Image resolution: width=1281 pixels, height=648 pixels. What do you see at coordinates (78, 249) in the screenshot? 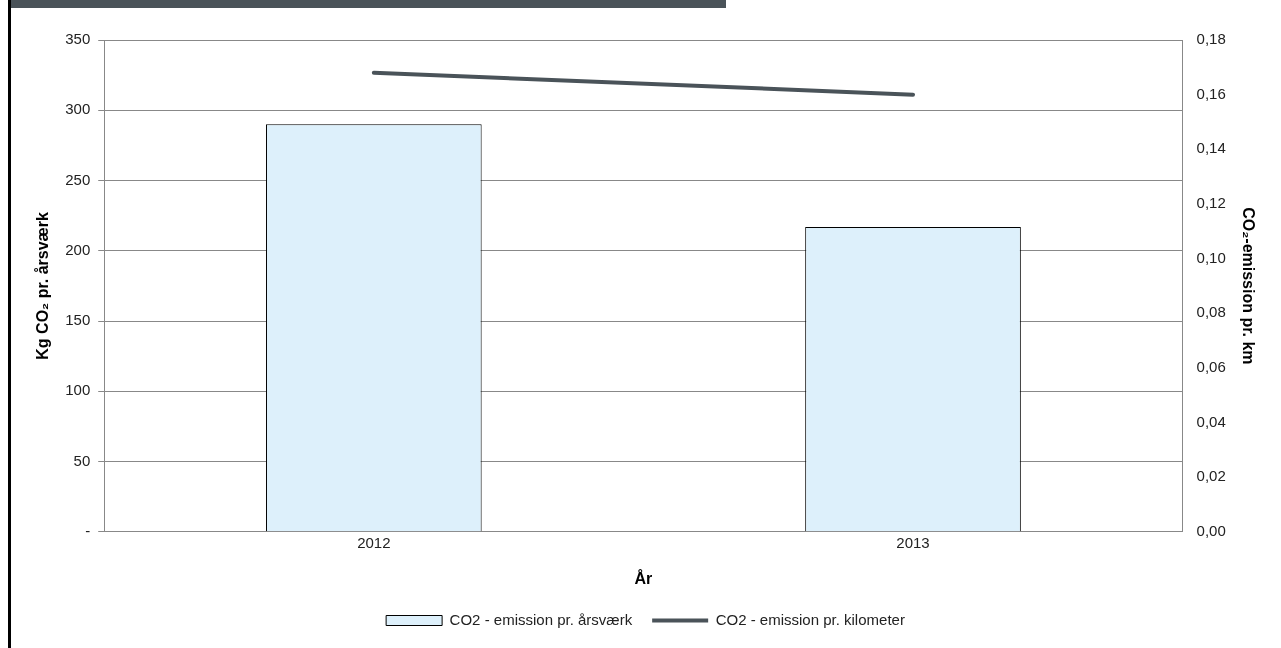
I see `y-tick-label: 200` at bounding box center [78, 249].